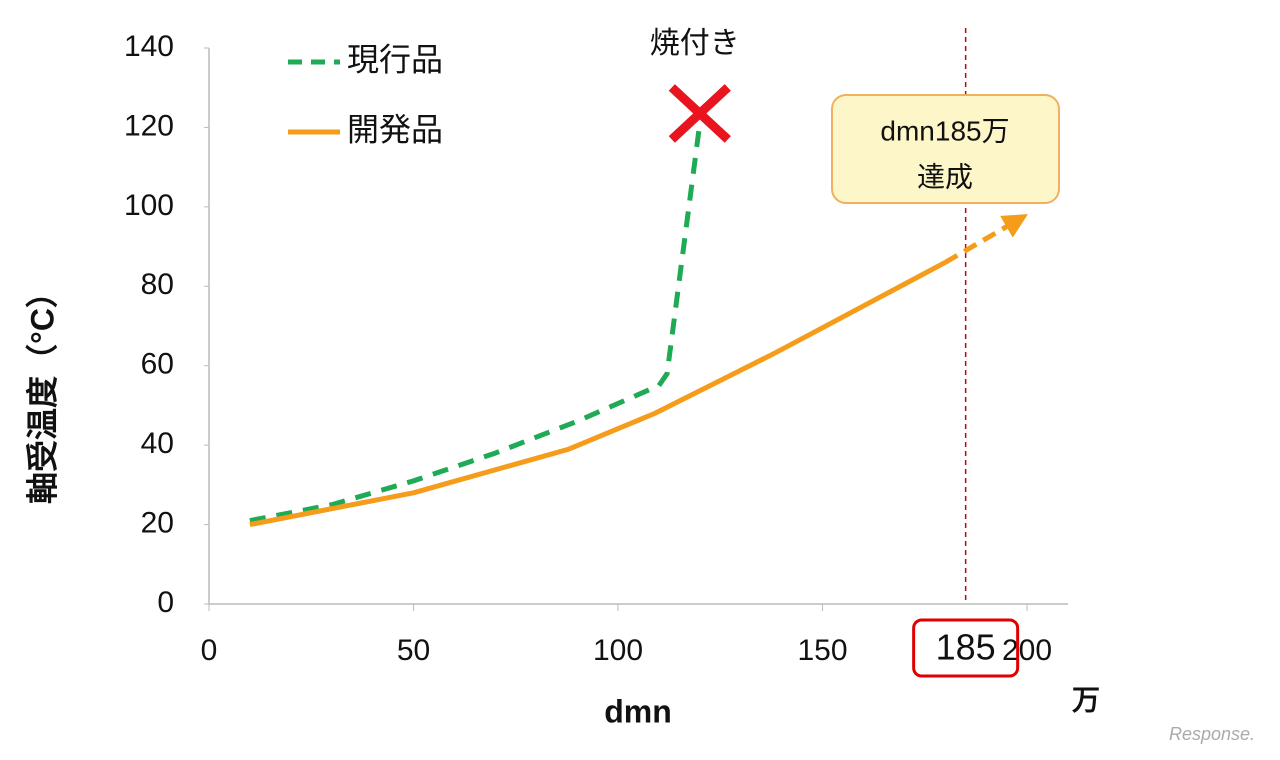 Image resolution: width=1280 pixels, height=760 pixels. Describe the element at coordinates (395, 59) in the screenshot. I see `legend-label: 現行品` at that location.